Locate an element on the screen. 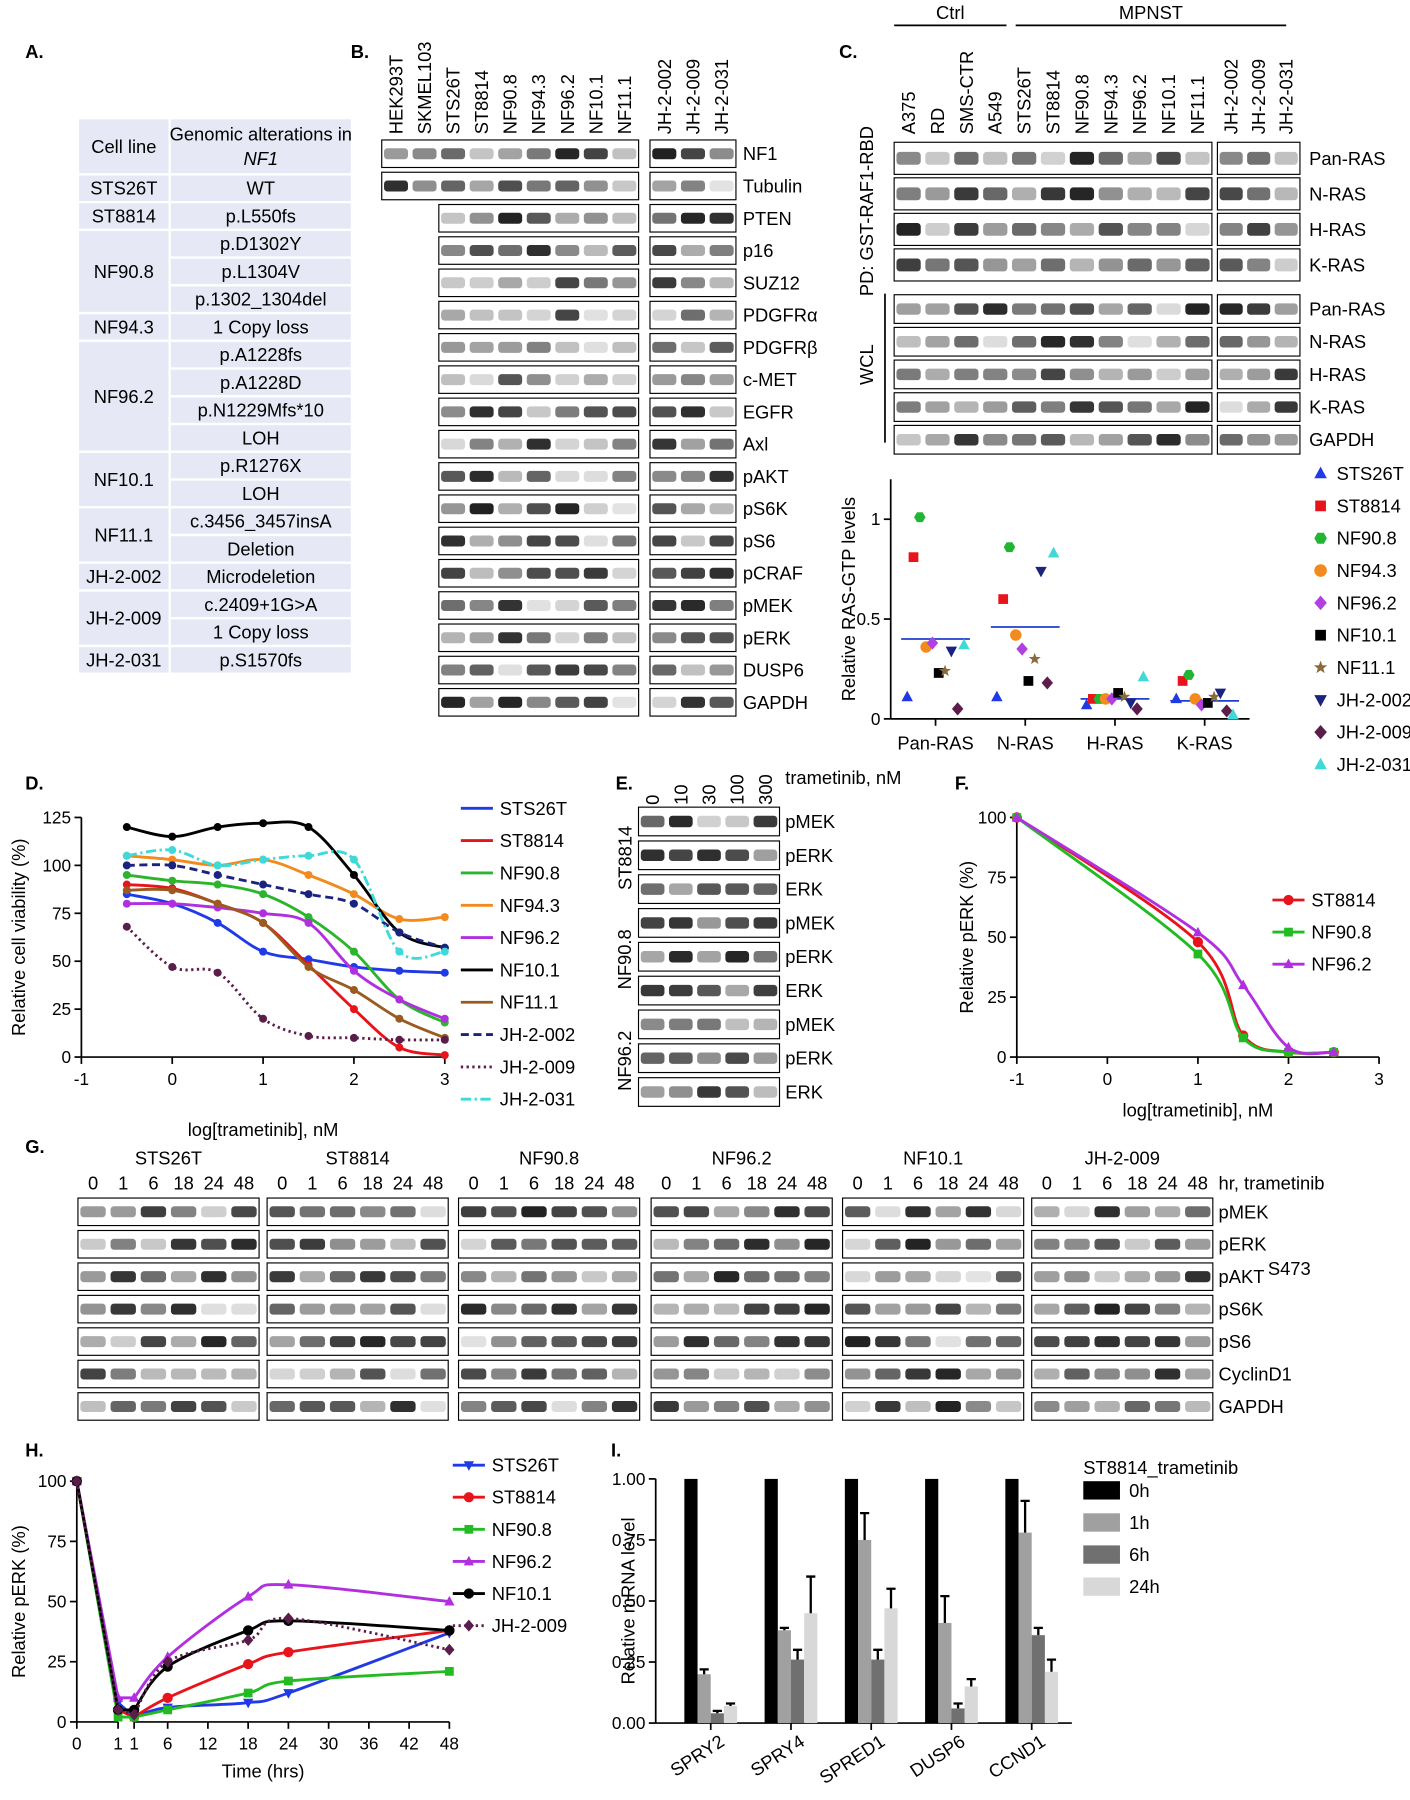  time-label: 18 is located at coordinates (757, 1183).